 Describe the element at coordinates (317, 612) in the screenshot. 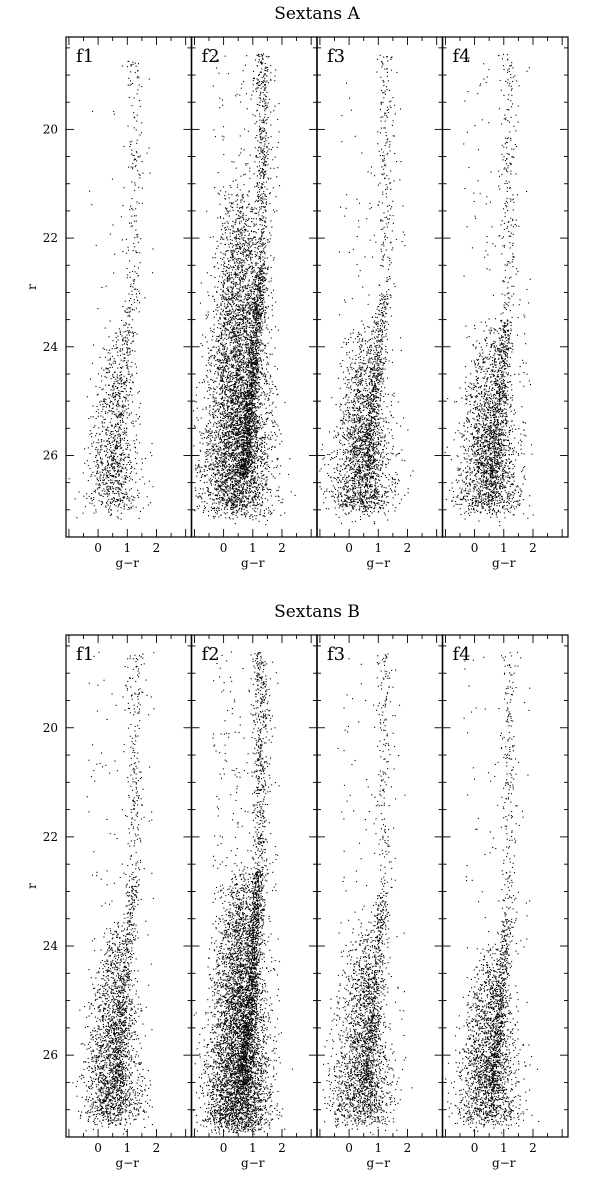

I see `chart-title: Sextans B` at that location.